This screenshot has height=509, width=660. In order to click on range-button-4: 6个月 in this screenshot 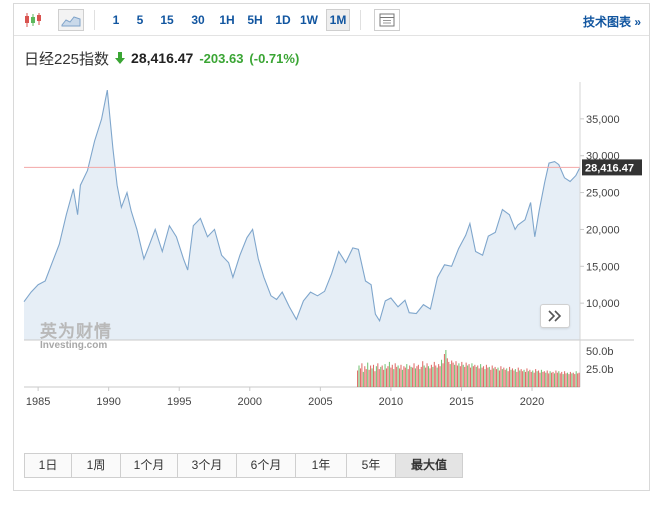, I will do `click(266, 465)`.